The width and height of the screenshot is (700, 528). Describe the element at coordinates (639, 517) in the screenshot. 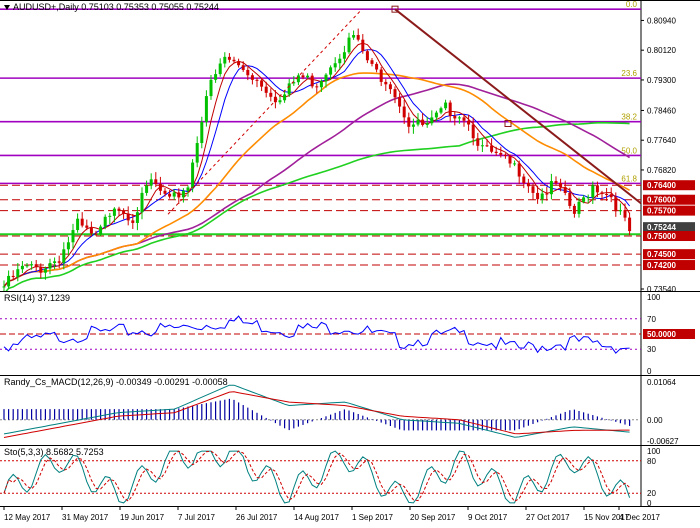

I see `time-tick-label: 4 Dec 2017` at that location.